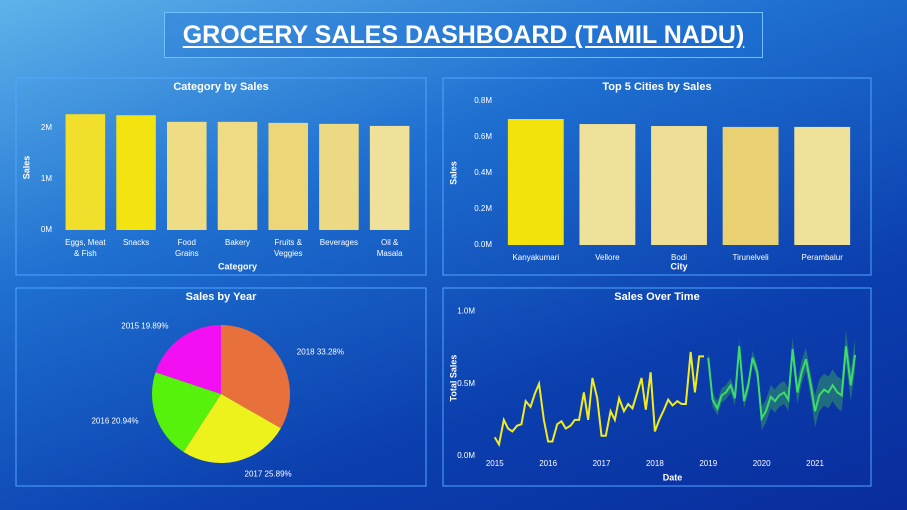  Describe the element at coordinates (220, 87) in the screenshot. I see `chart-title: Category by Sales` at that location.